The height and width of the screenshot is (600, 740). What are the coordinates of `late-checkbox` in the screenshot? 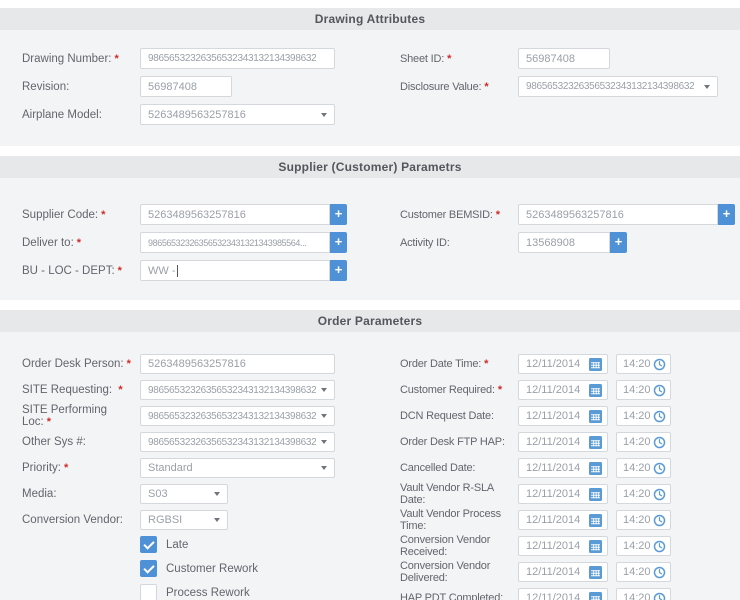 It's located at (148, 544).